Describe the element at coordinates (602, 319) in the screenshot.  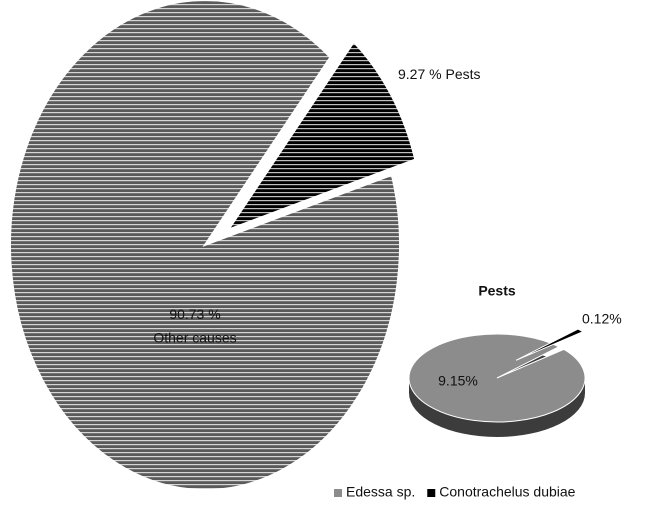
I see `value-label: 0.12%` at that location.